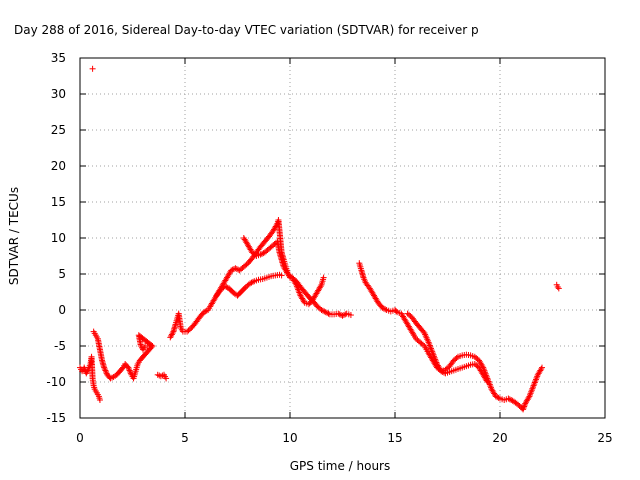 The image size is (640, 480). What do you see at coordinates (58, 130) in the screenshot?
I see `y-tick-label: 25` at bounding box center [58, 130].